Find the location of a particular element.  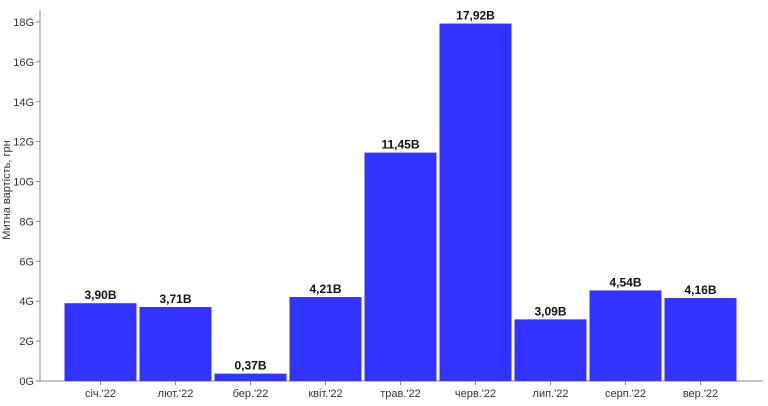

bar-value-label: 4,54B is located at coordinates (625, 282).